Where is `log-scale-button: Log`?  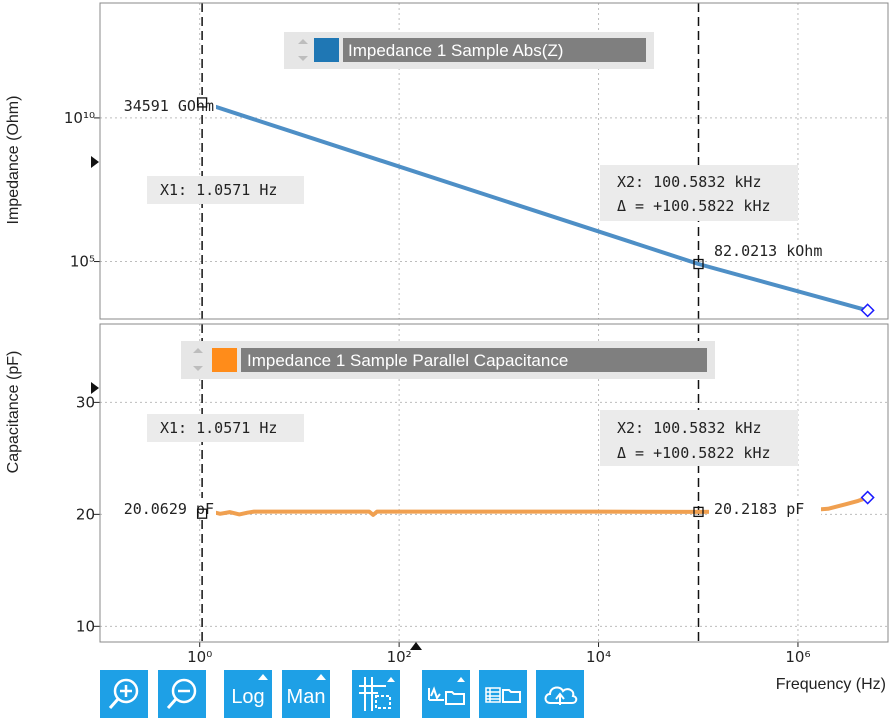 log-scale-button: Log is located at coordinates (248, 694).